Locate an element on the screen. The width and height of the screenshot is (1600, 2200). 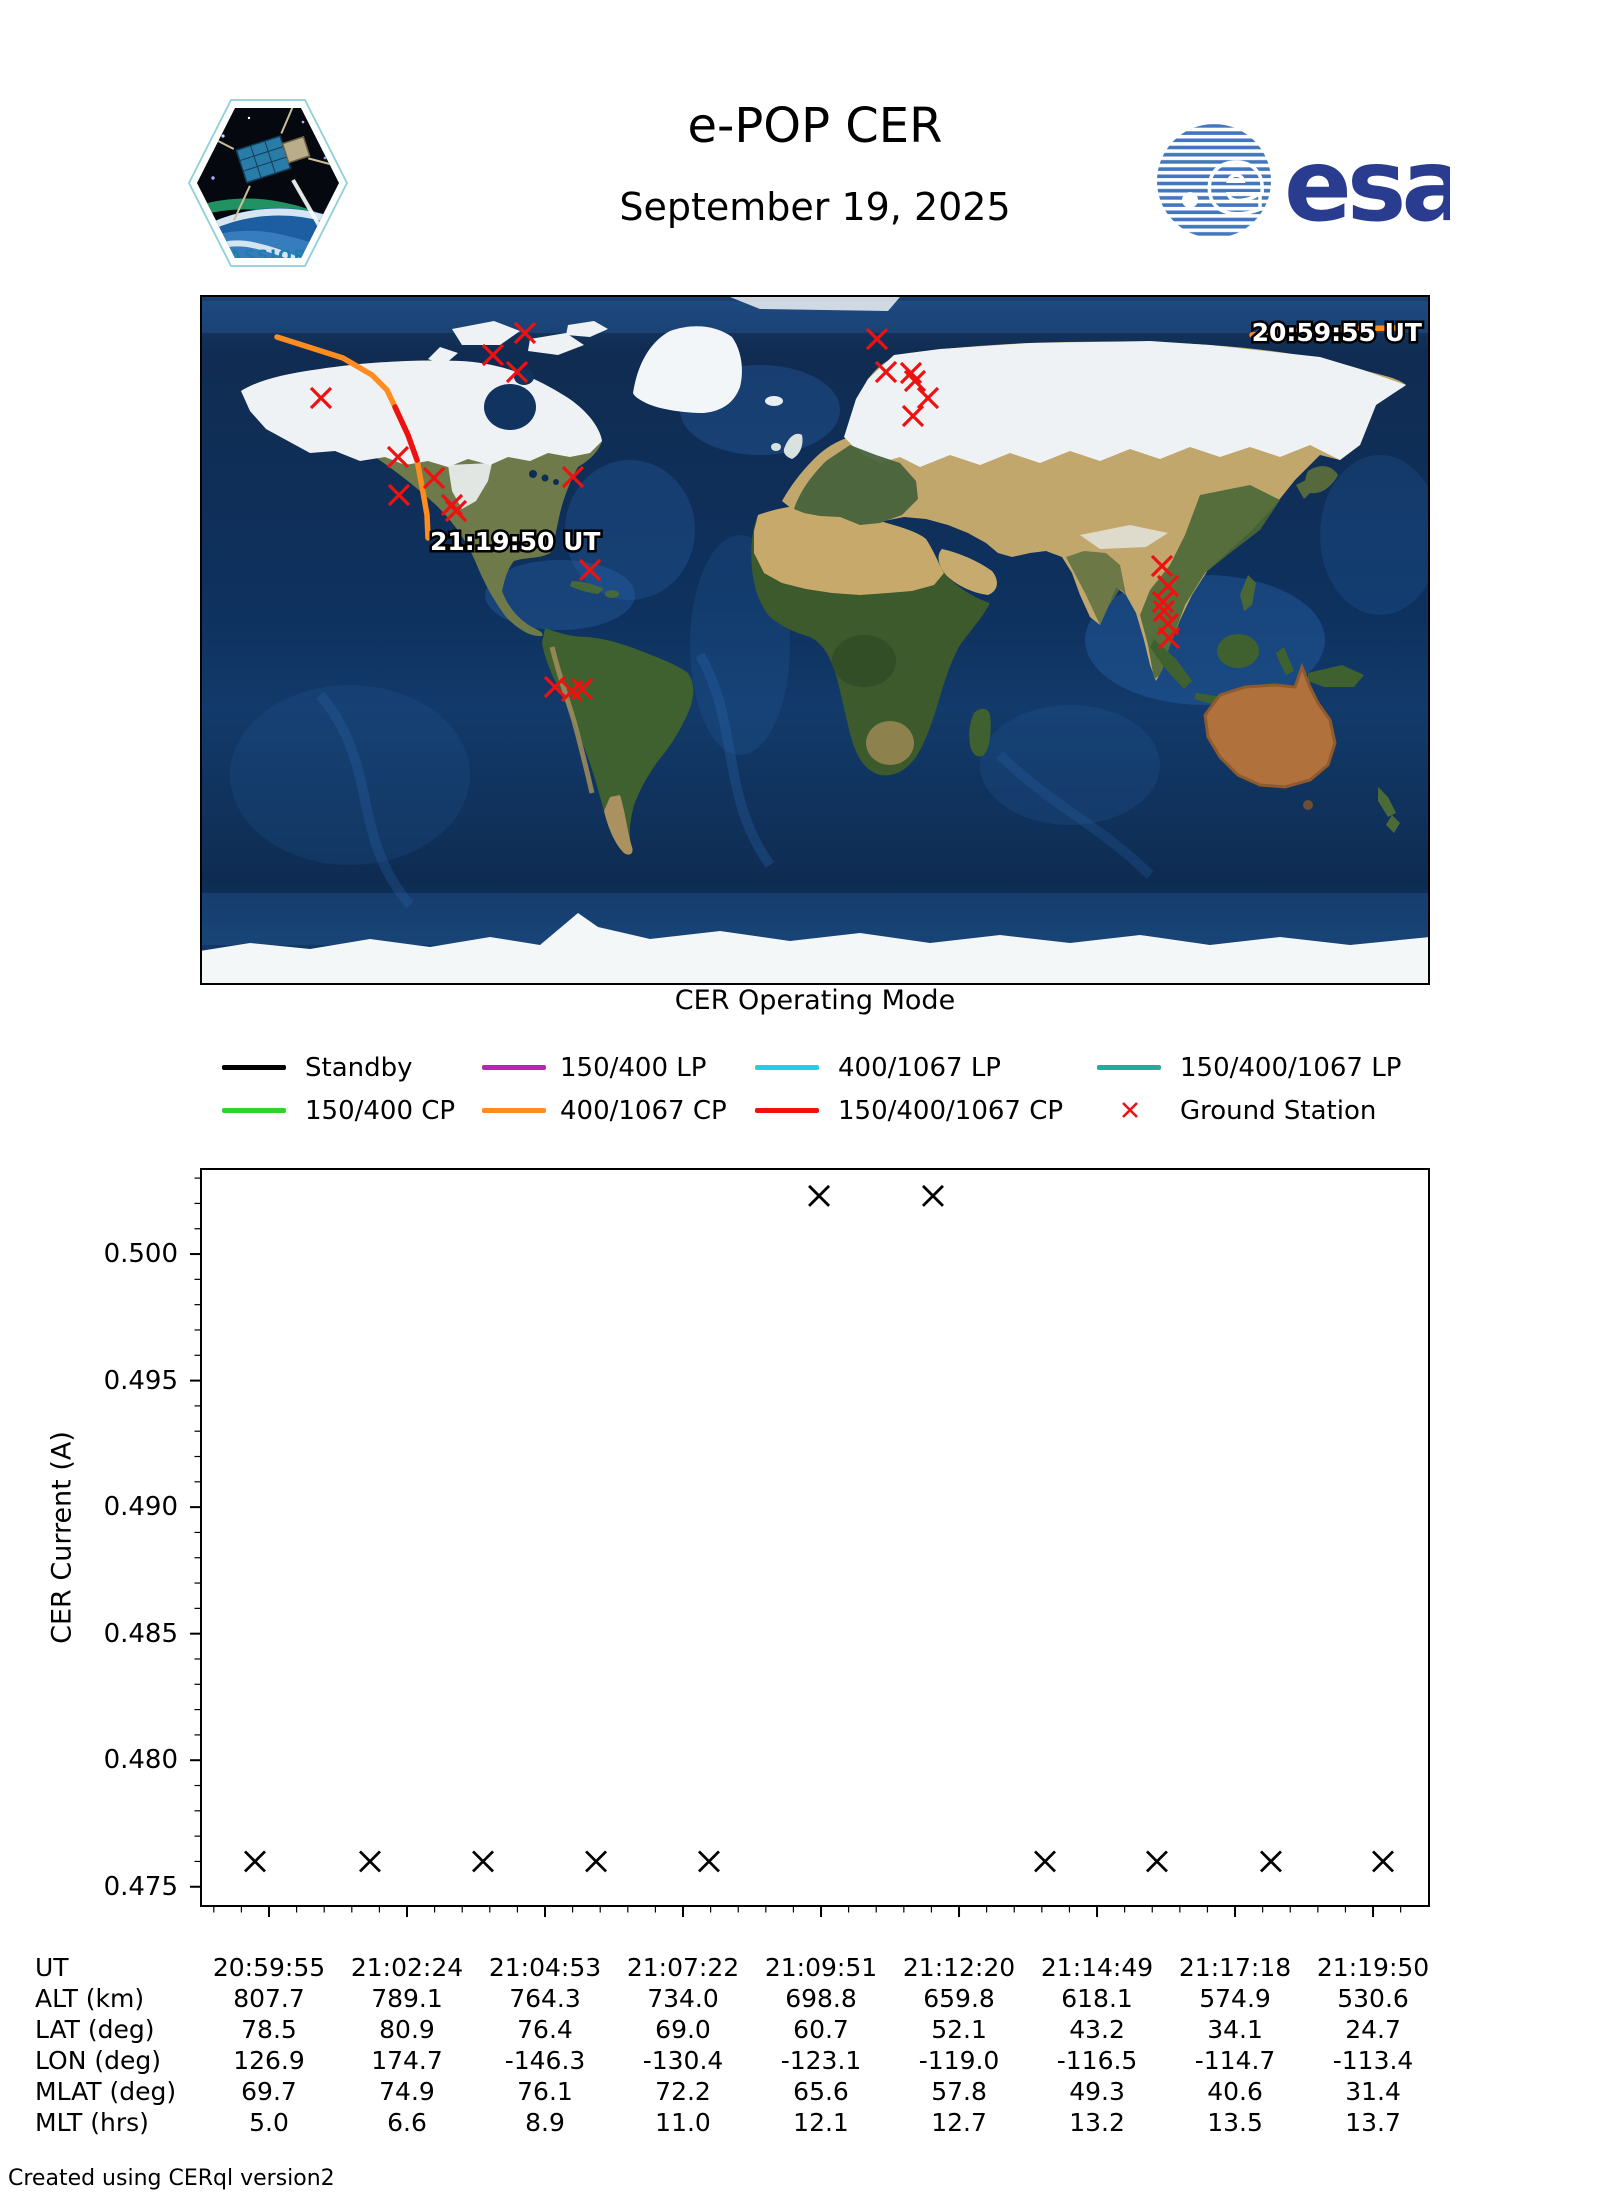
table-cell: 69.7 is located at coordinates (269, 2091).